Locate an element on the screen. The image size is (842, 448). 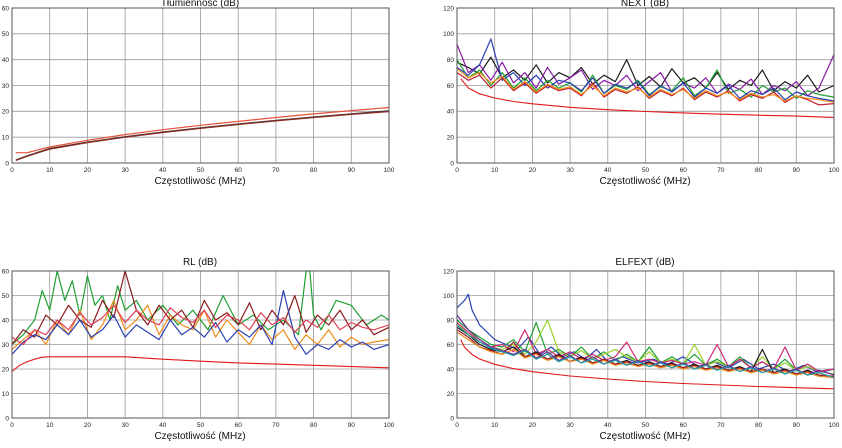
elfext-x-title: Częstotliwość (MHz) is located at coordinates (645, 436).